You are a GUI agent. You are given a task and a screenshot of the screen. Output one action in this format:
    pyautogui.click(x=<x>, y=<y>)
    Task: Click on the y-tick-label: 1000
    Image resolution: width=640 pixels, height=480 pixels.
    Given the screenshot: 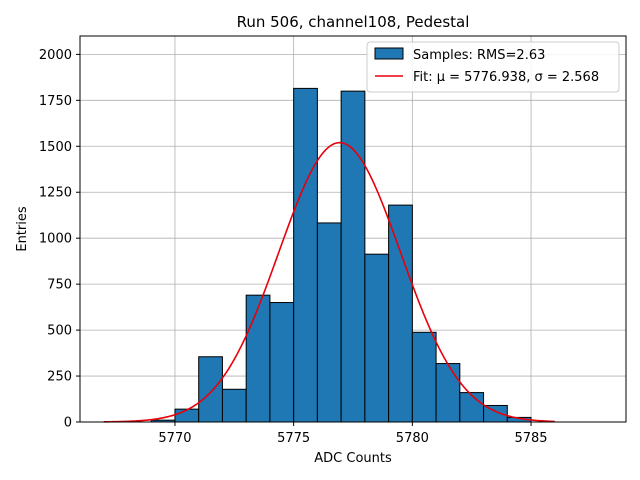 What is the action you would take?
    pyautogui.click(x=55, y=239)
    